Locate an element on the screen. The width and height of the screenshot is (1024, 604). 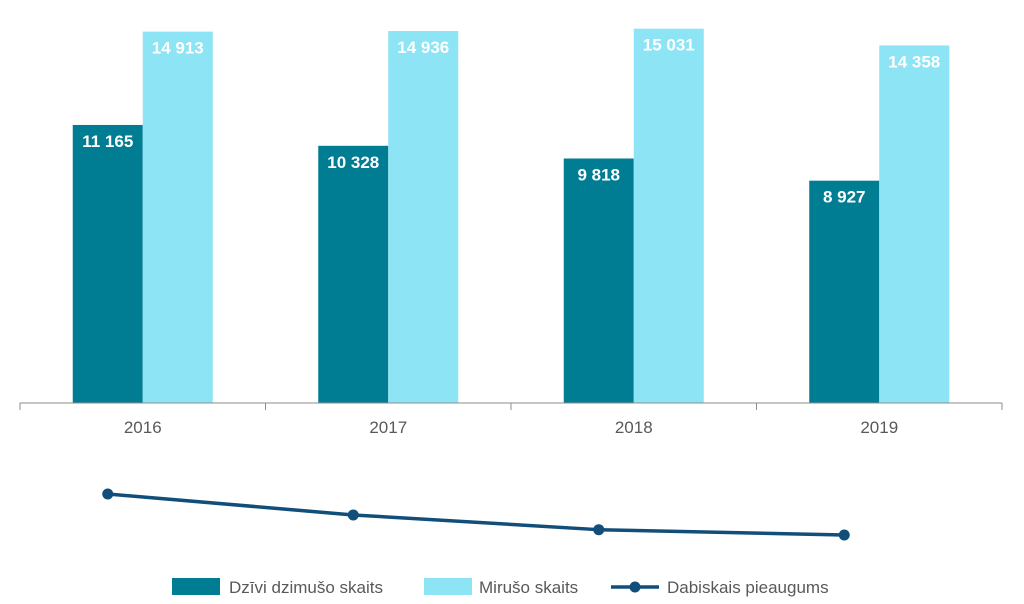
bar-deaths-2016 is located at coordinates (177, 217).